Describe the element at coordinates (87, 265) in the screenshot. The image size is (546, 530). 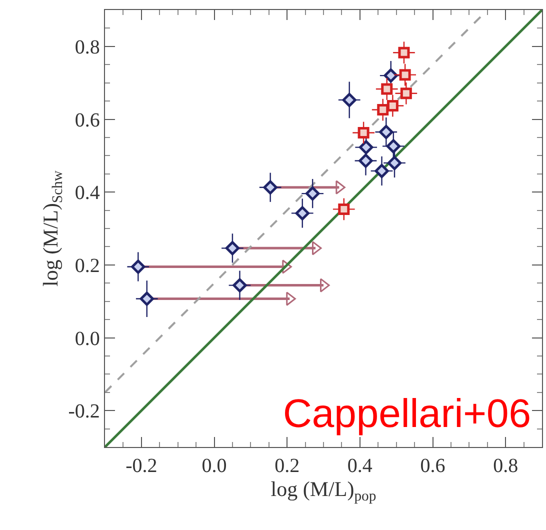
I see `y-tick-label: 0.2` at that location.